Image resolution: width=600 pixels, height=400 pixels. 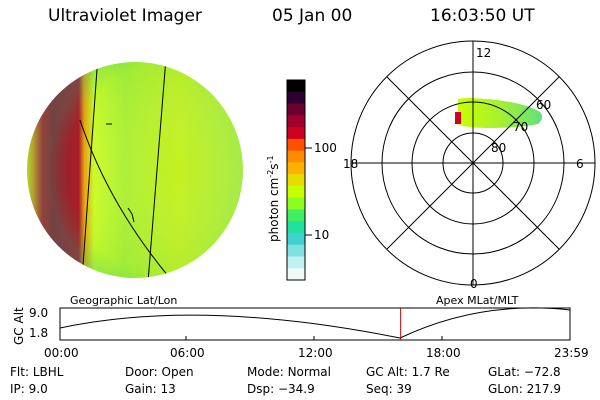 What do you see at coordinates (389, 389) in the screenshot?
I see `status-seq: Seq: 39` at bounding box center [389, 389].